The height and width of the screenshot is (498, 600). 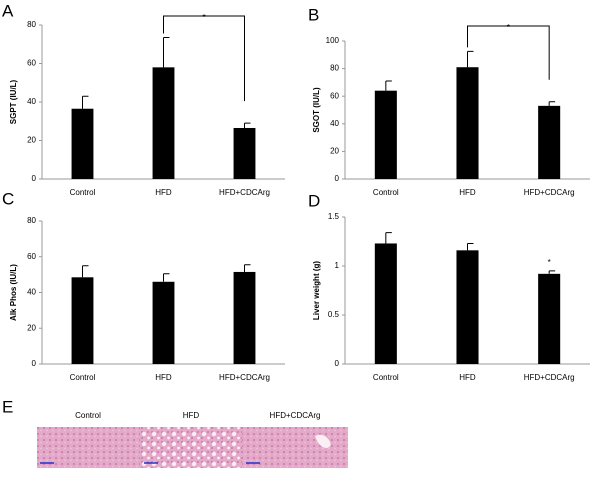 I want to click on histology-control, so click(x=88, y=447).